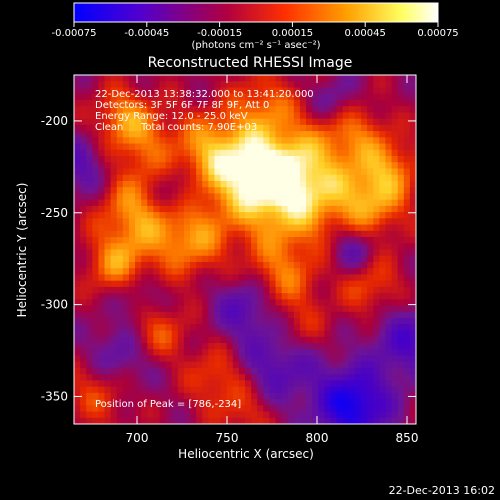 The height and width of the screenshot is (500, 500). Describe the element at coordinates (168, 404) in the screenshot. I see `annotation-peak-position: Position of Peak = [786,-234]` at that location.